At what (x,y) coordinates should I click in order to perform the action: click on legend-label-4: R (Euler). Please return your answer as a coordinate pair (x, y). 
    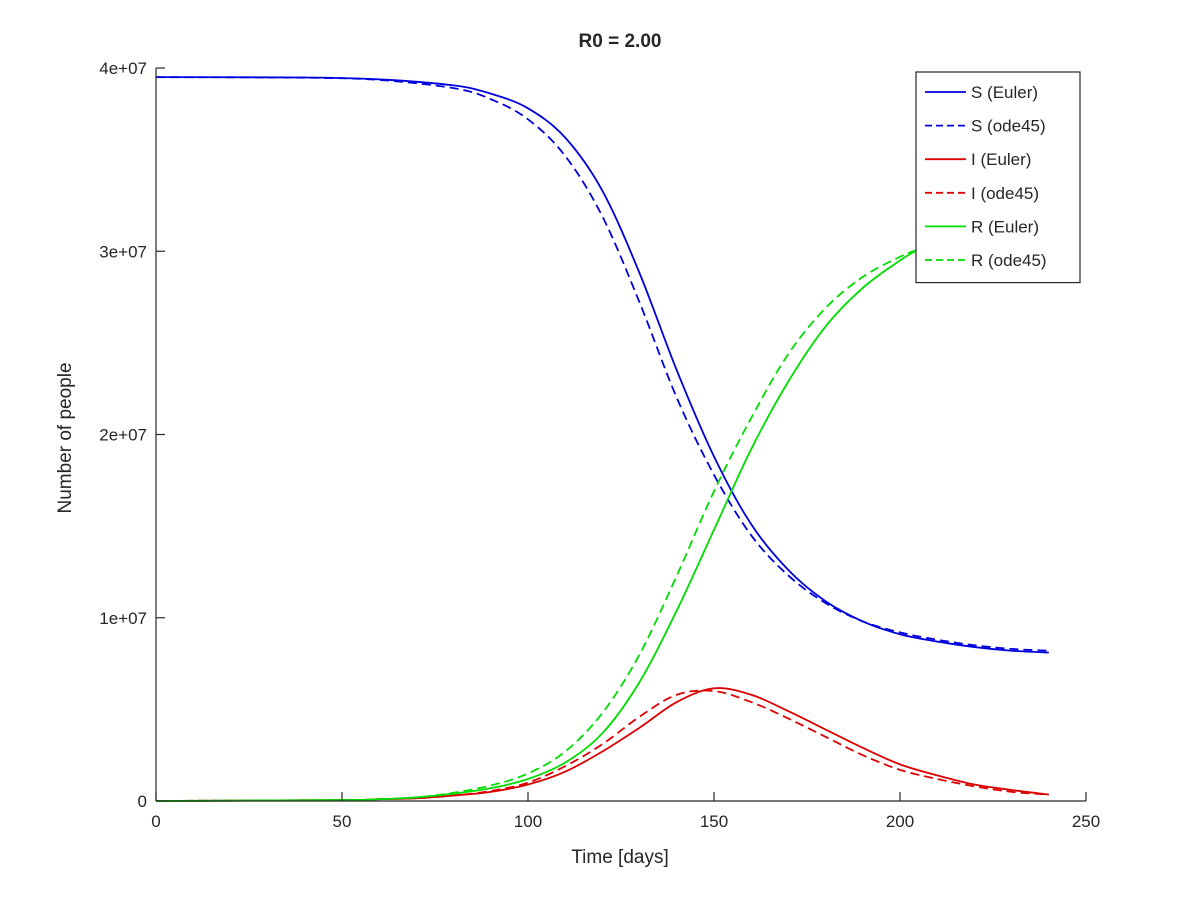
    Looking at the image, I should click on (1005, 226).